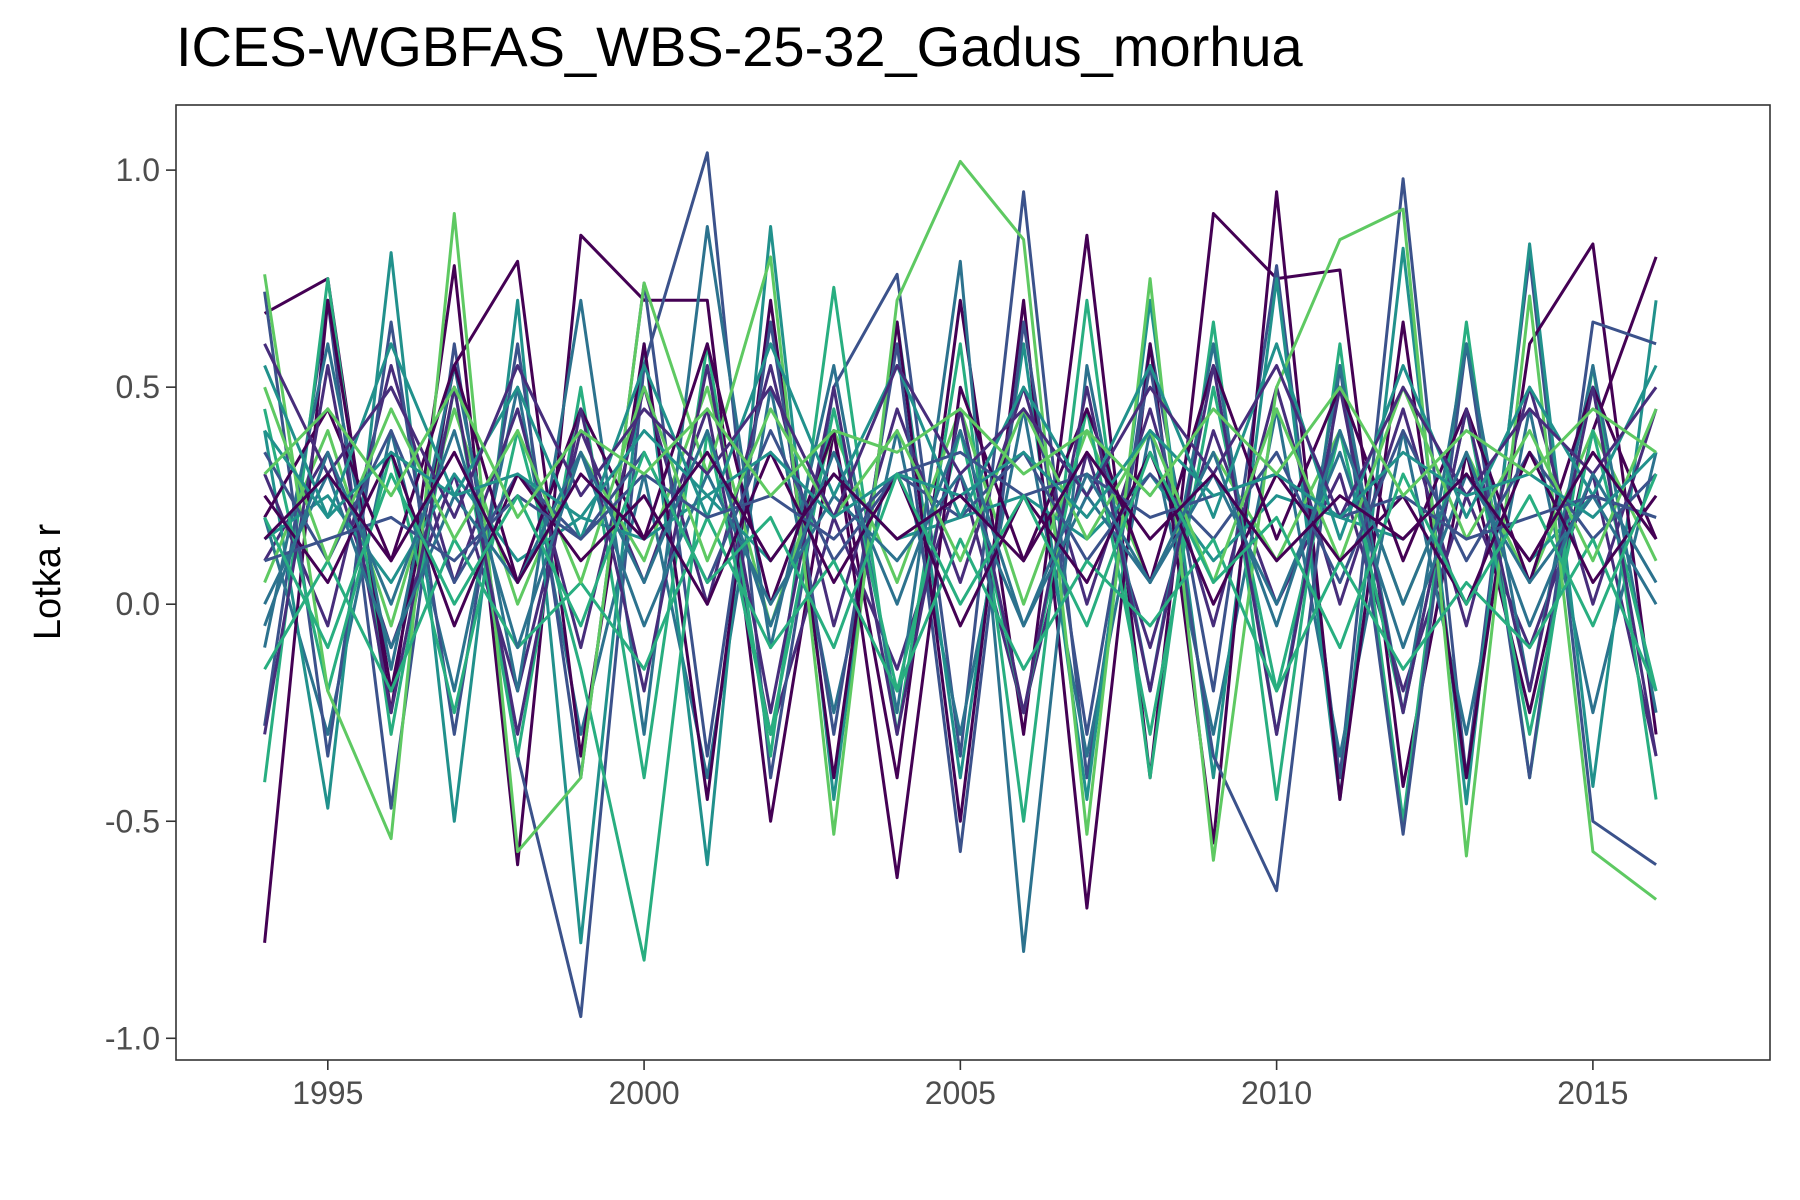 The width and height of the screenshot is (1800, 1200). I want to click on y-tick-label: 0.5, so click(138, 387).